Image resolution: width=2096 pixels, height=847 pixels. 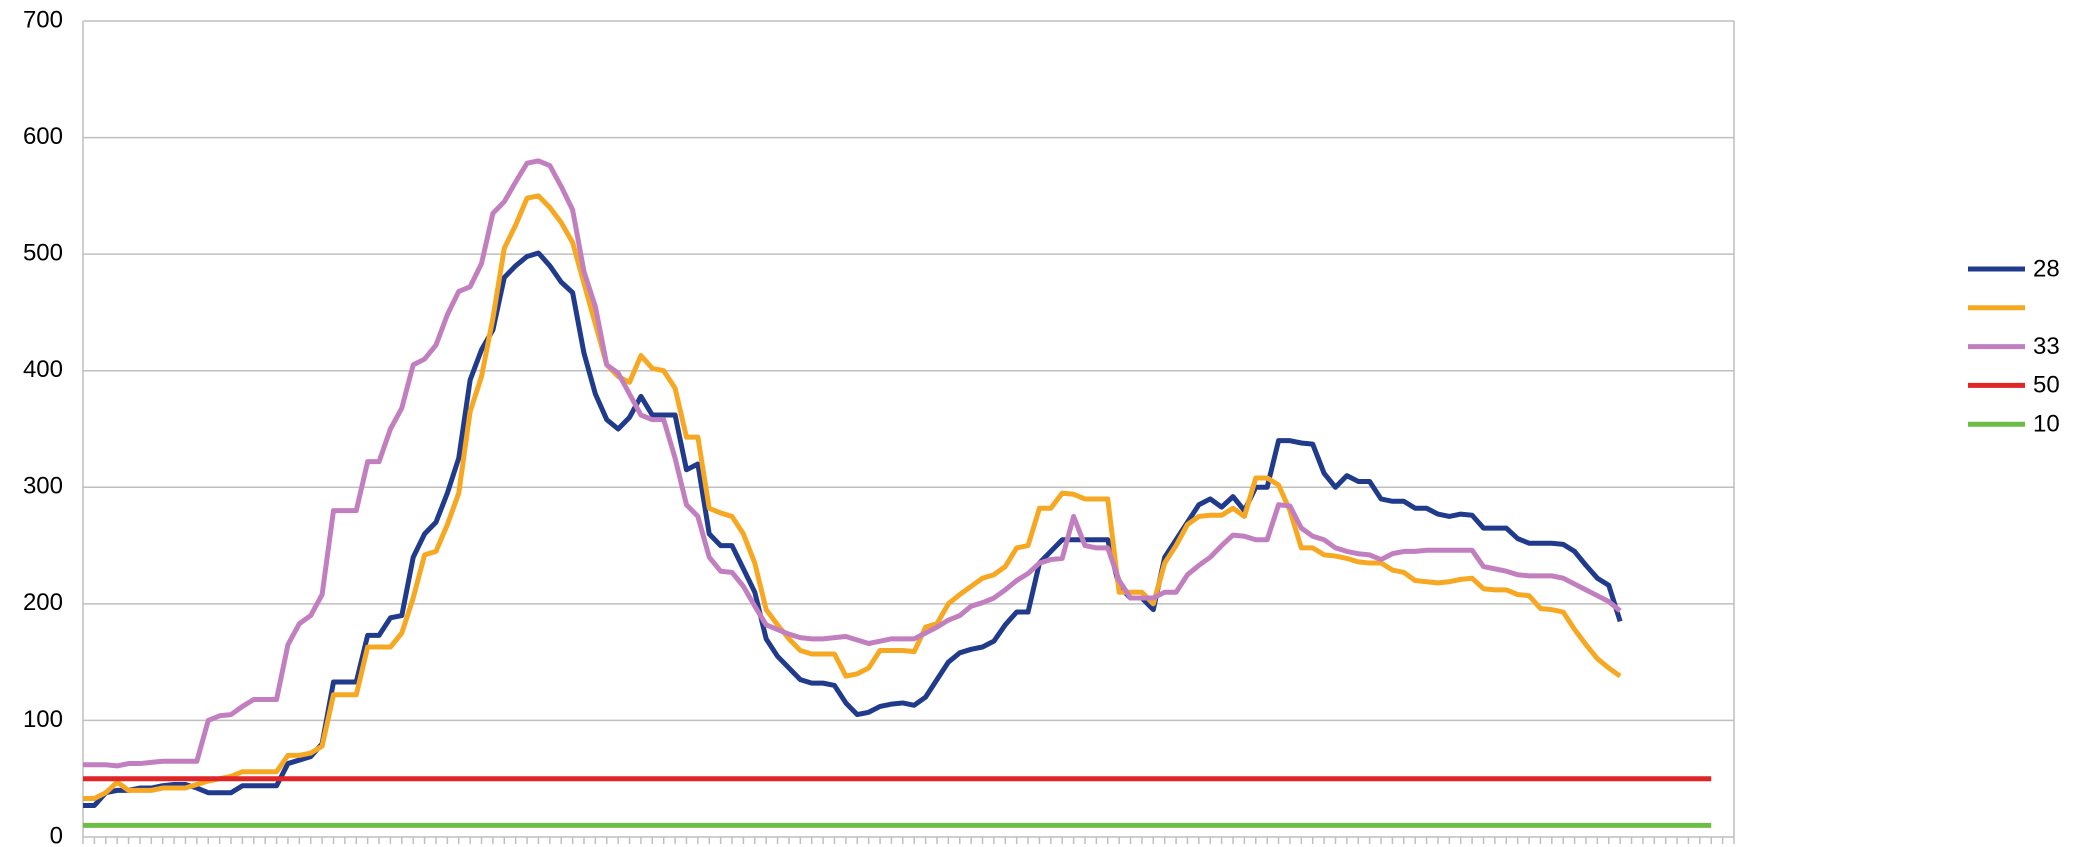 I want to click on y-tick-label: 300, so click(x=43, y=486).